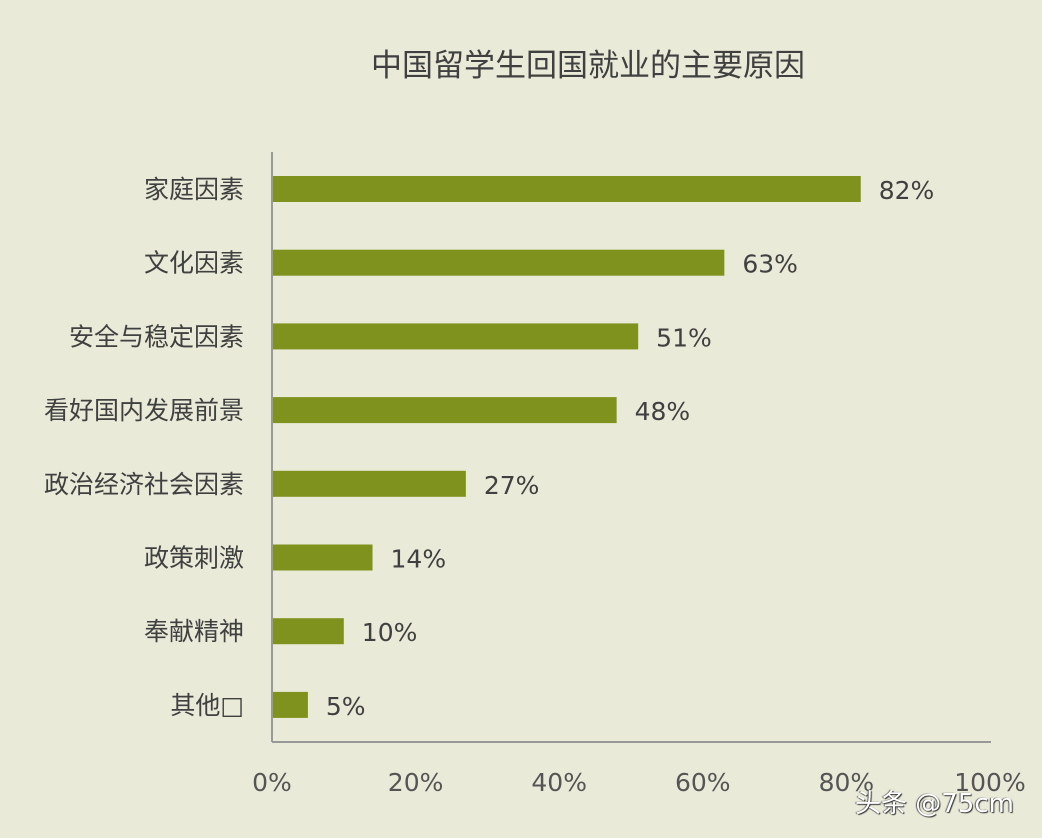  Describe the element at coordinates (512, 485) in the screenshot. I see `data-label: 27%` at that location.